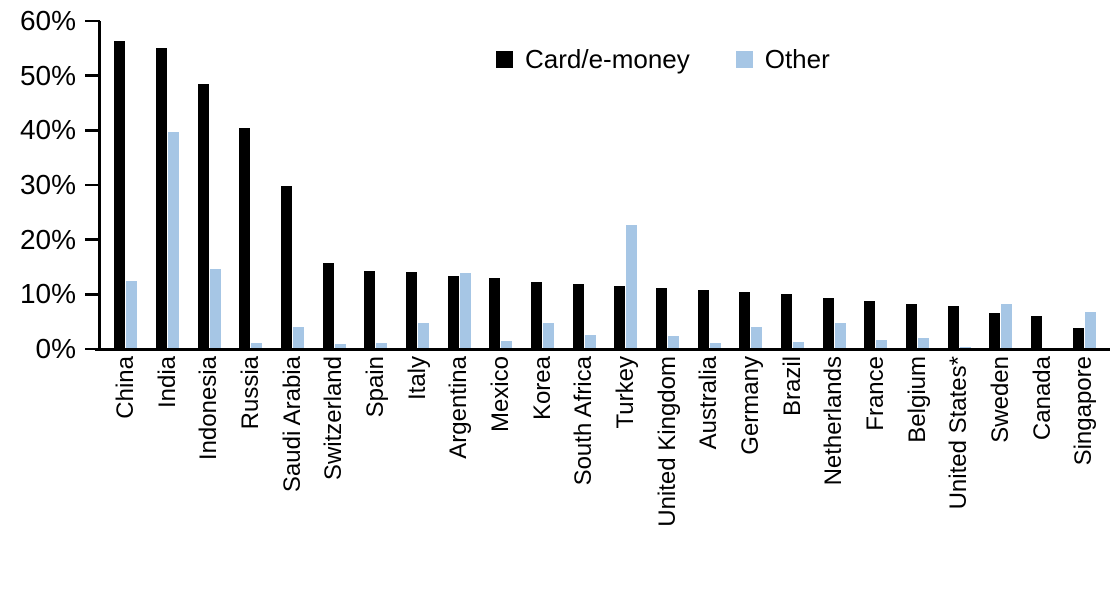 Image resolution: width=1112 pixels, height=594 pixels. I want to click on y-tick-label: 30%, so click(47, 184).